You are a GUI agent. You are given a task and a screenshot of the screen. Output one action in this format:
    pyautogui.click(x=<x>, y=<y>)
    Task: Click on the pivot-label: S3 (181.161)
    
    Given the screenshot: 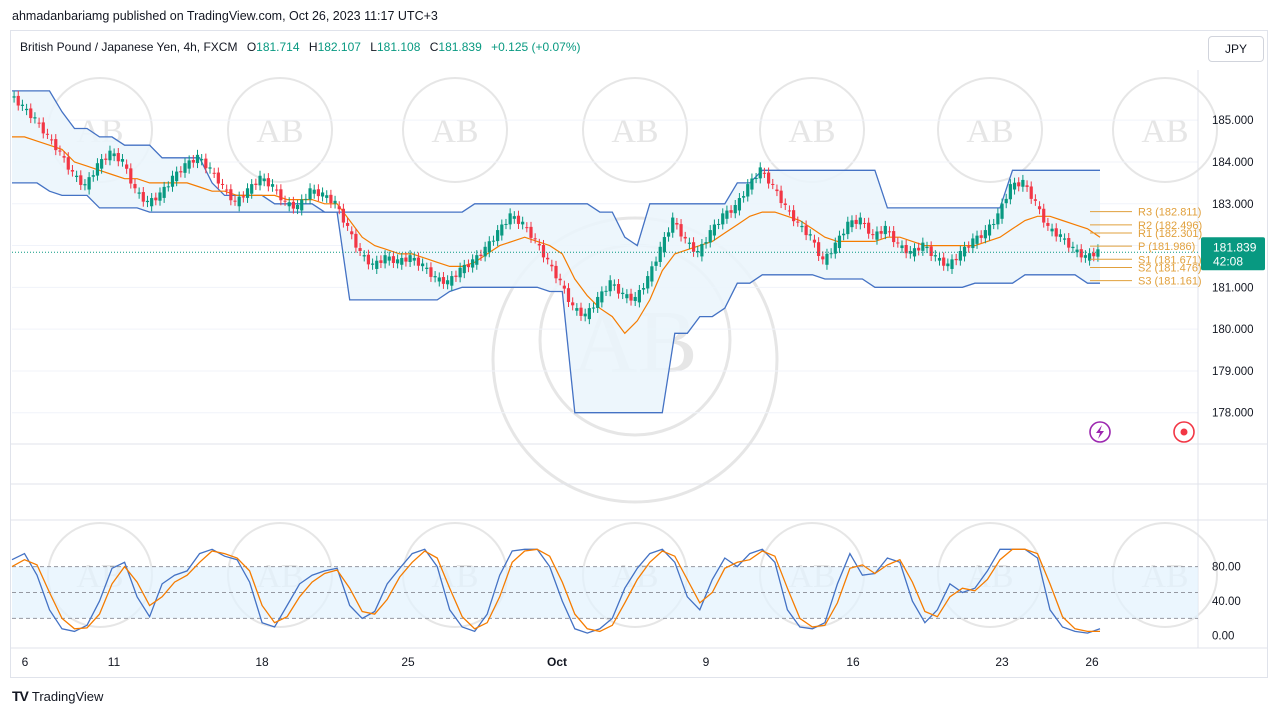 What is the action you would take?
    pyautogui.click(x=1170, y=282)
    